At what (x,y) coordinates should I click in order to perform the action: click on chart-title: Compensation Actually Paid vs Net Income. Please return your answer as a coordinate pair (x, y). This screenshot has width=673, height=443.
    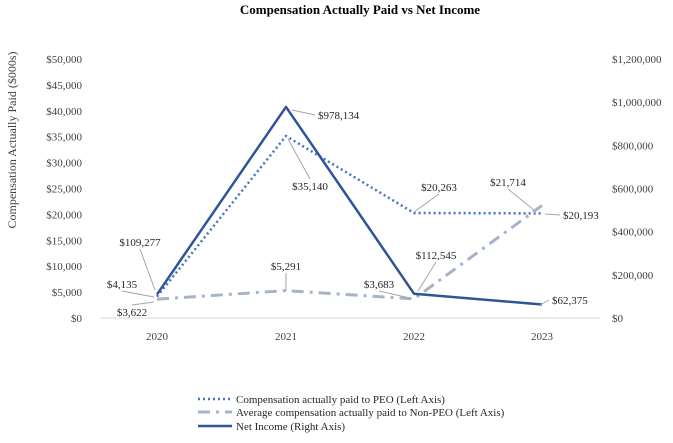
    Looking at the image, I should click on (360, 9).